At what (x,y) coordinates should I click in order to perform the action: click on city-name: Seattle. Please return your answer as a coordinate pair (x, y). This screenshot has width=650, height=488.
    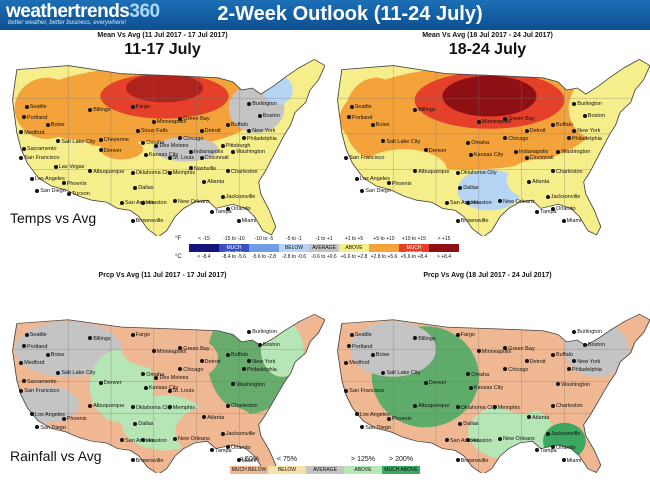
    Looking at the image, I should click on (363, 107).